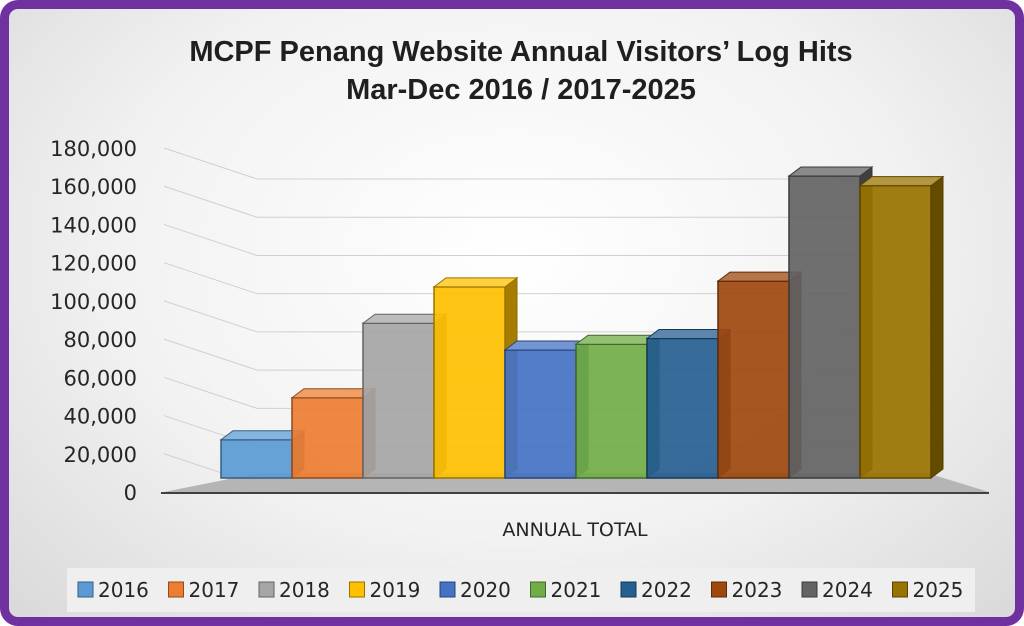  I want to click on legend-label: 2024, so click(847, 590).